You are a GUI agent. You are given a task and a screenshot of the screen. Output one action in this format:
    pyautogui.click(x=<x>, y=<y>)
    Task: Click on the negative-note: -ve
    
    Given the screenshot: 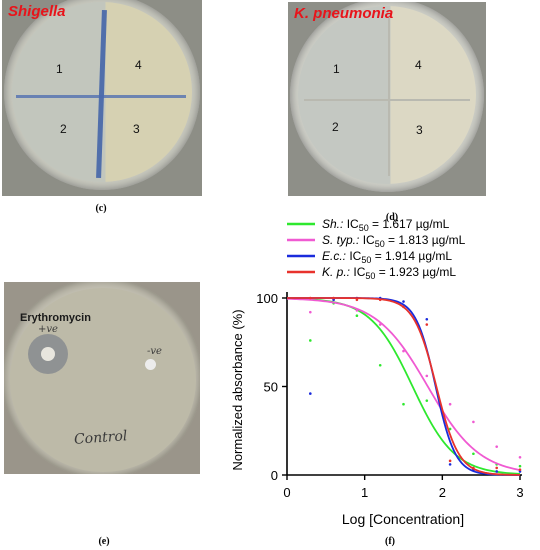 What is the action you would take?
    pyautogui.click(x=154, y=351)
    